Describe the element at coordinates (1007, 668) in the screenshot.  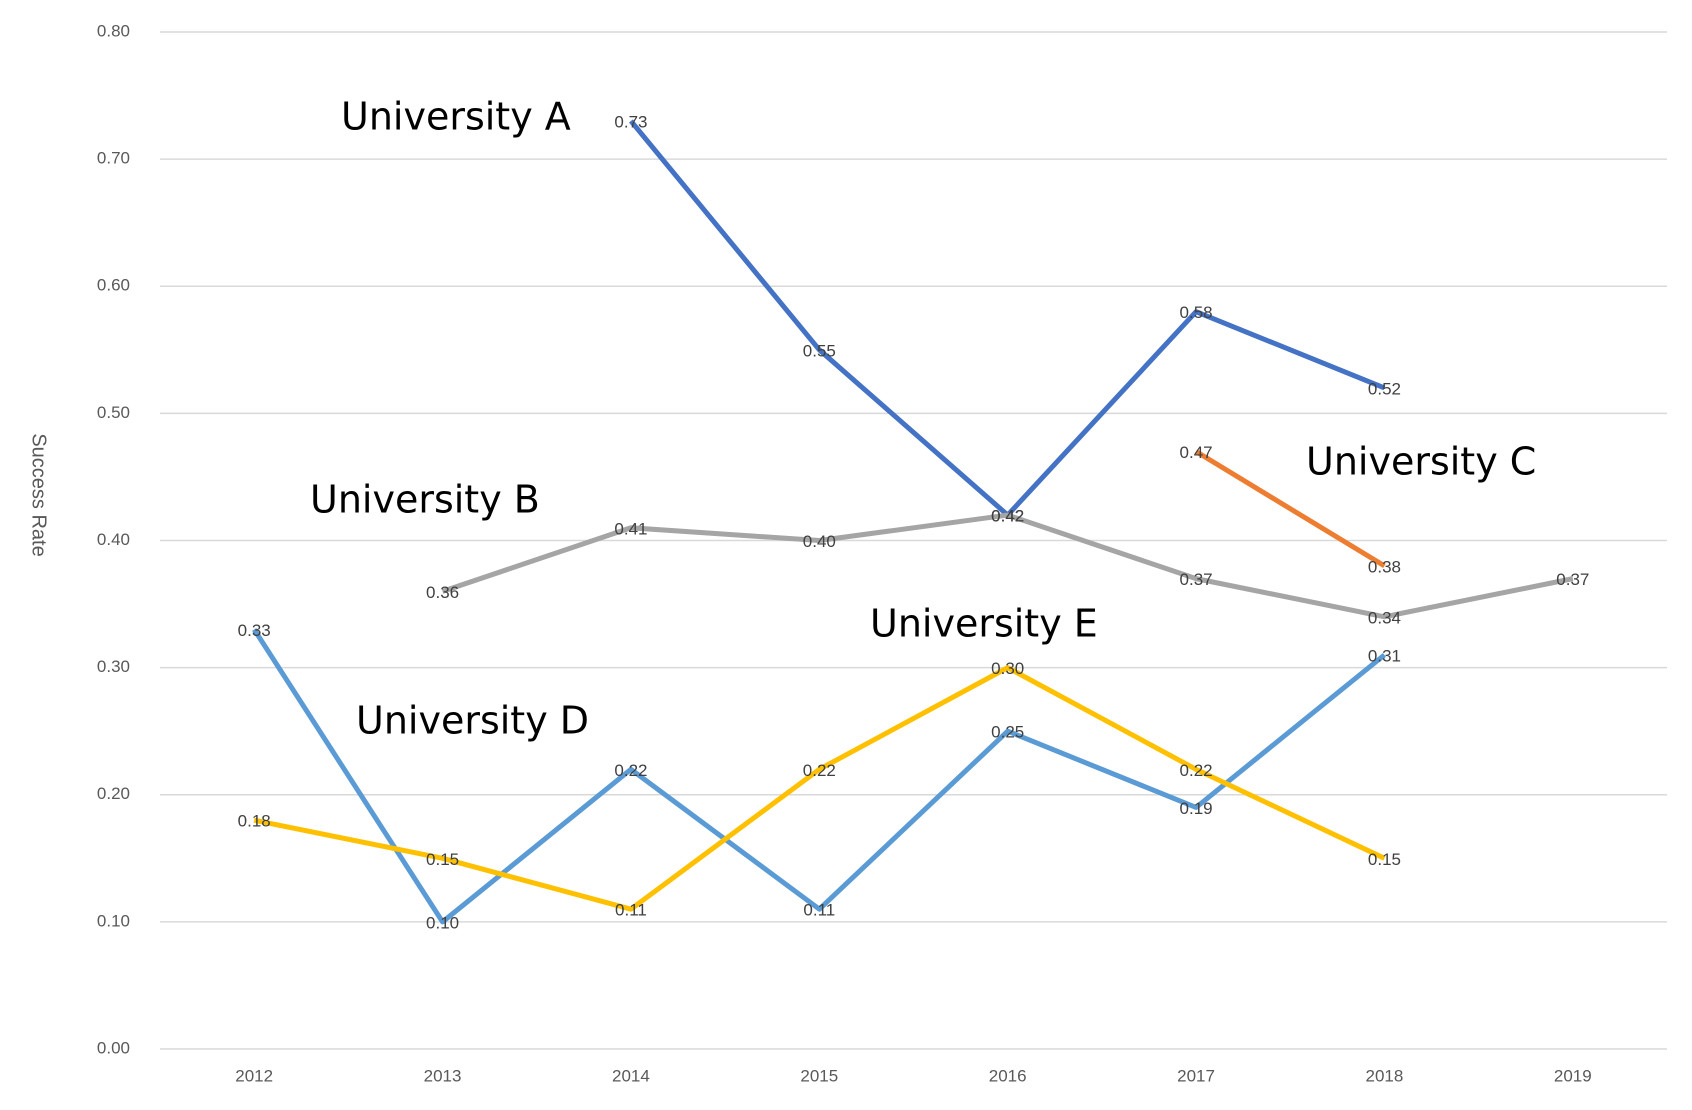
I see `data-label: 0.30` at that location.